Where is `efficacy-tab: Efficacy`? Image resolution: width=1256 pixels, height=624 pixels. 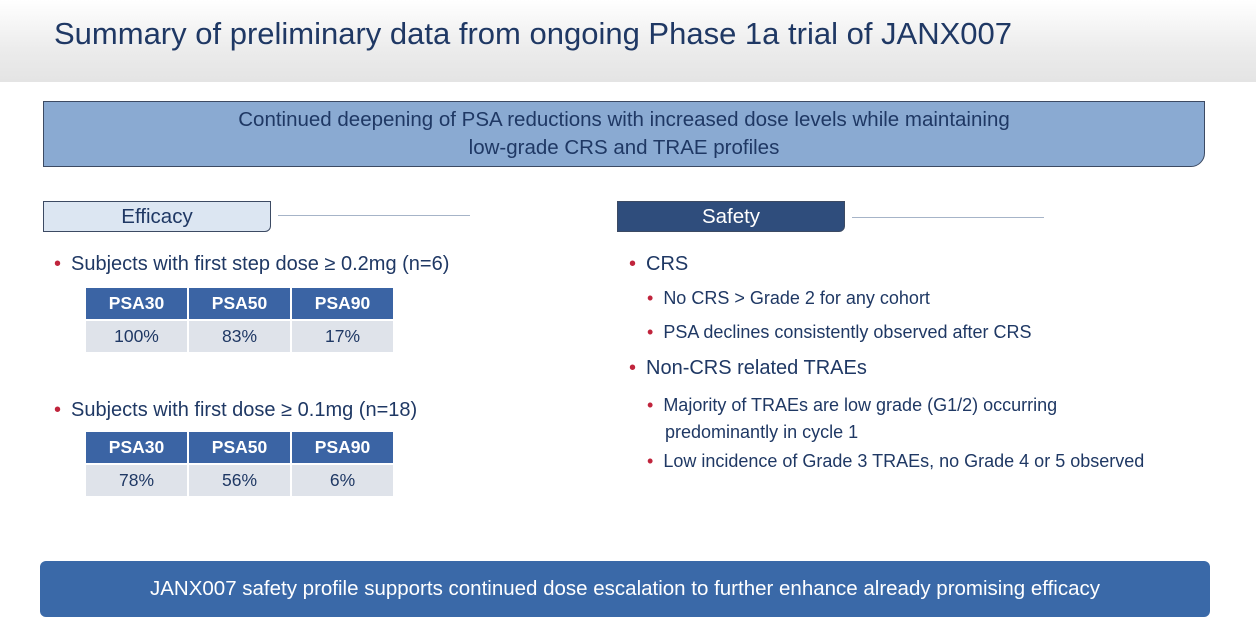 efficacy-tab: Efficacy is located at coordinates (157, 216).